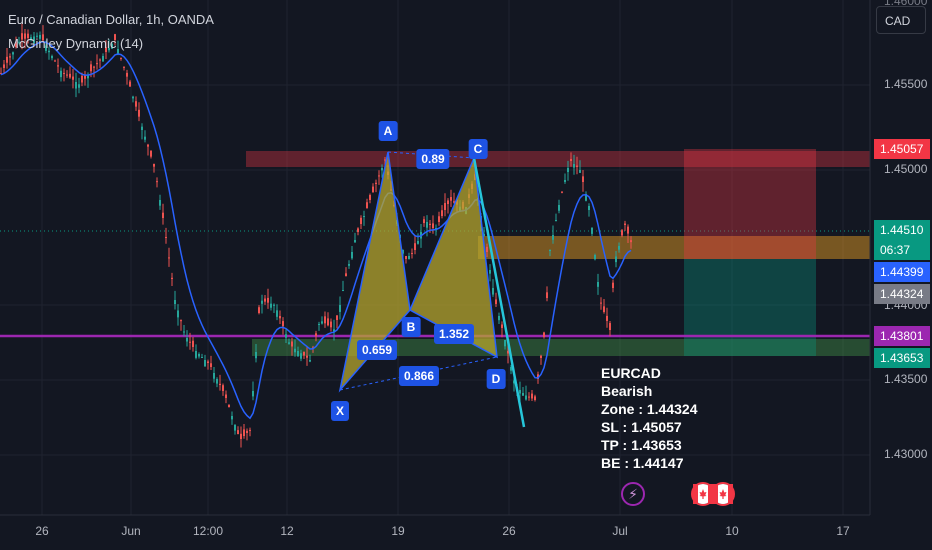  I want to click on signal-zone: Zone : 1.44324, so click(649, 409).